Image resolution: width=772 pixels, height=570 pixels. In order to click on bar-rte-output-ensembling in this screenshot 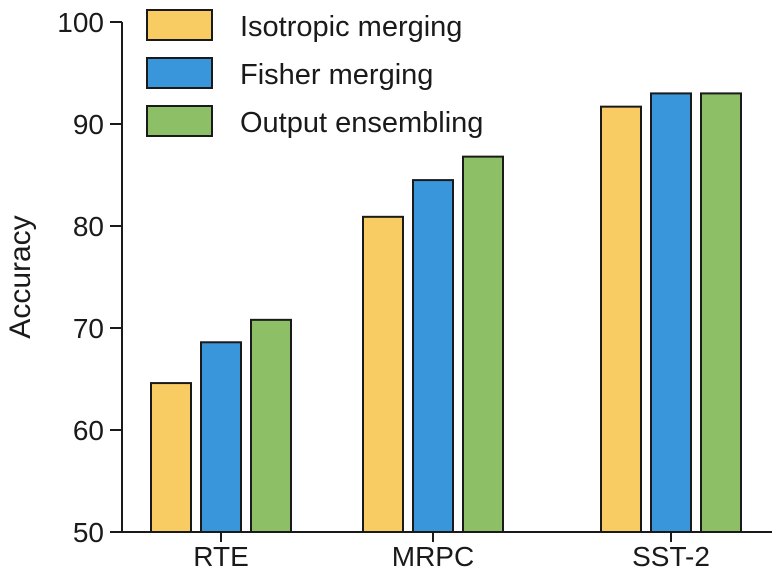, I will do `click(271, 425)`.